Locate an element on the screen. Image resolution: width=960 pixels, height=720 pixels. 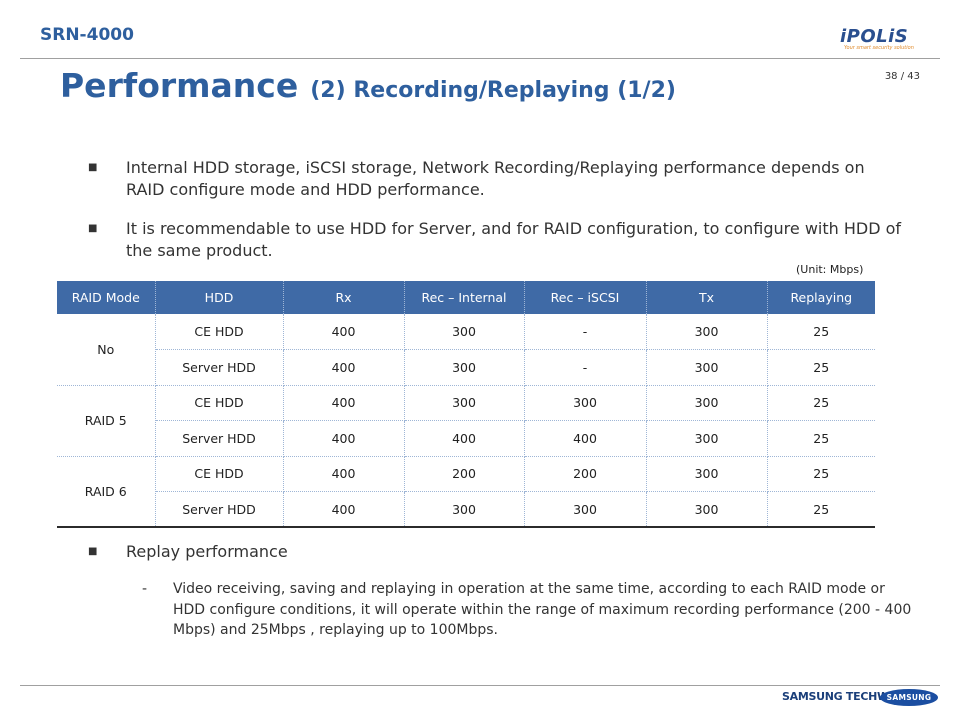
table-row: No CE HDD 400 300 - 300 25 is located at coordinates (466, 350).